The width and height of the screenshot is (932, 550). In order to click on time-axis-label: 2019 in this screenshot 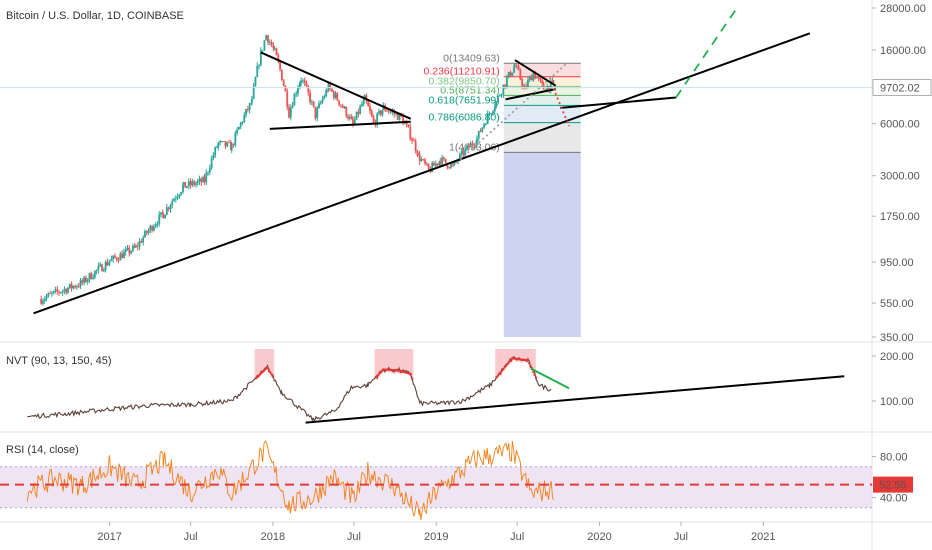, I will do `click(436, 537)`.